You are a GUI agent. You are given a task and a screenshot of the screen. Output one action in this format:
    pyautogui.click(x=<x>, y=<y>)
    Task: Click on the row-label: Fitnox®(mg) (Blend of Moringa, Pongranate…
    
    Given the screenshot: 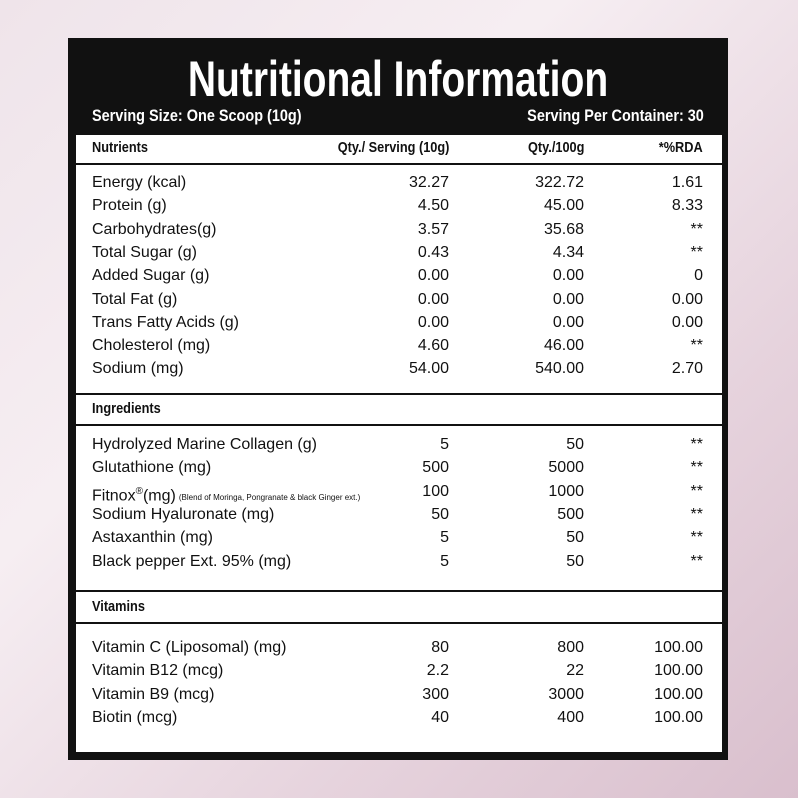 What is the action you would take?
    pyautogui.click(x=226, y=495)
    